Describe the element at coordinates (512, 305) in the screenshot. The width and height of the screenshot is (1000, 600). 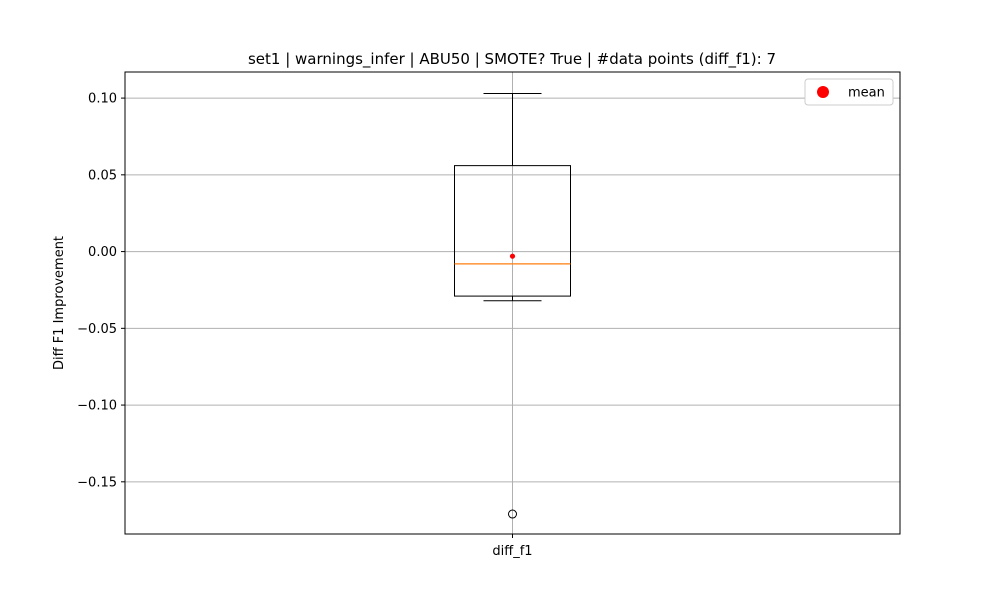
I see `boxes` at that location.